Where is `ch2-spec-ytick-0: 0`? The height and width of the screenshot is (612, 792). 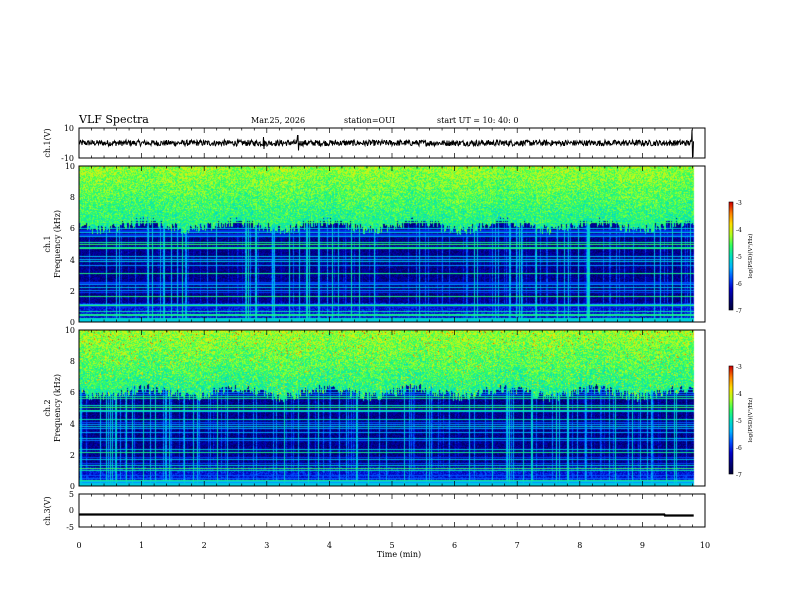
ch2-spec-ytick-0: 0 is located at coordinates (72, 486).